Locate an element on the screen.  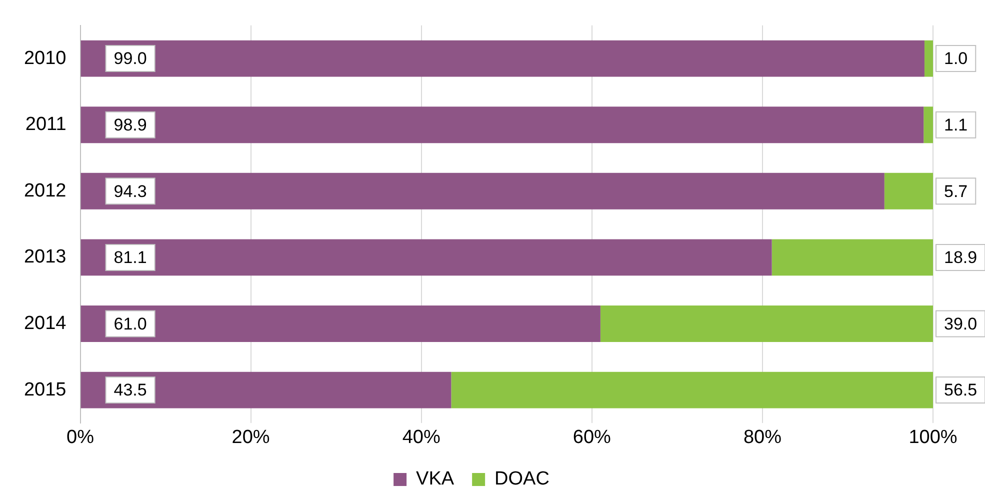
legend-label: VKA is located at coordinates (435, 479).